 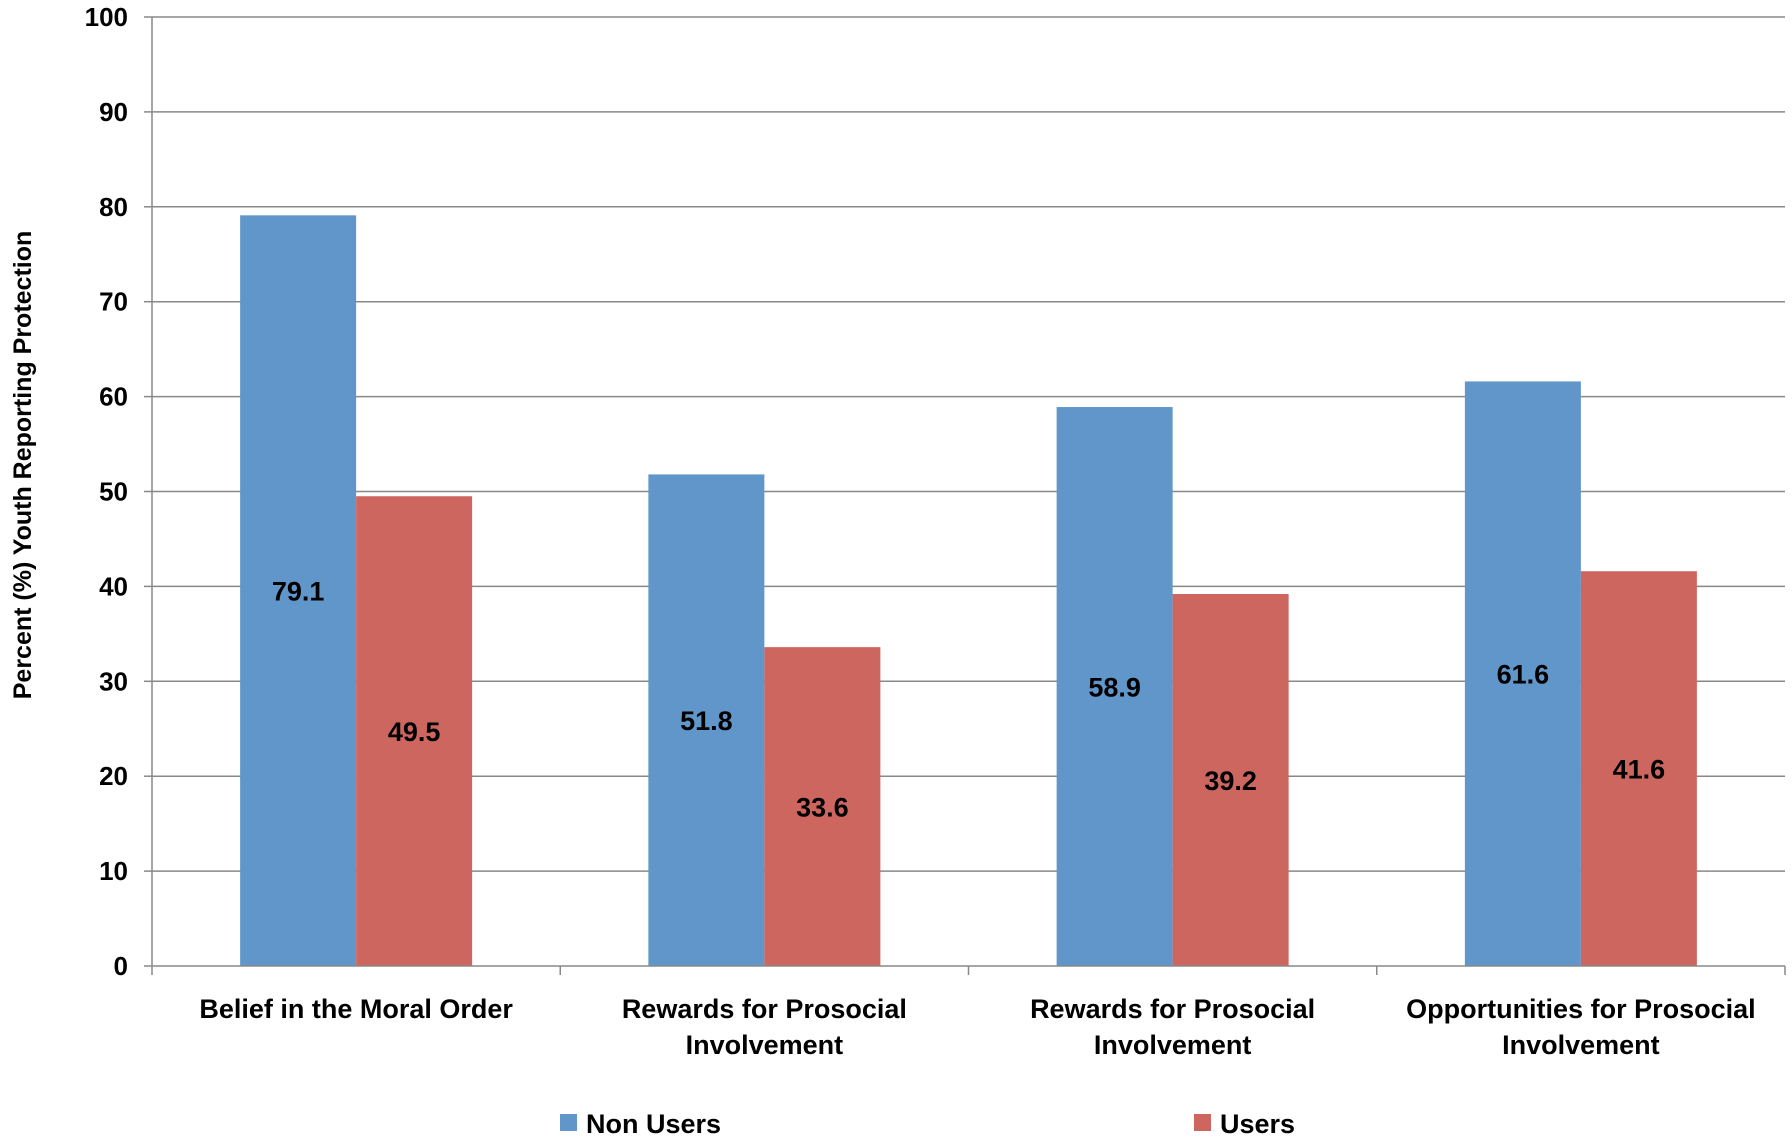 I want to click on y-tick-label-20: 20, so click(x=113, y=776).